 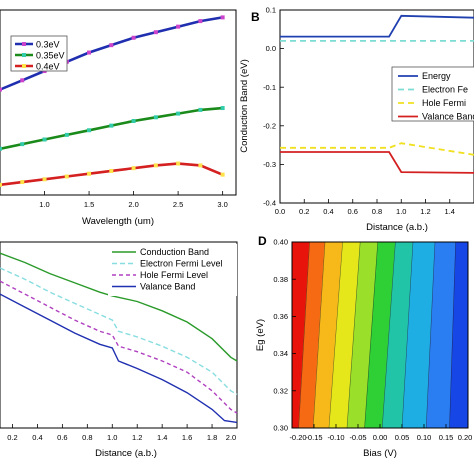 What do you see at coordinates (89, 204) in the screenshot?
I see `panel-a-x-tick-label: 1.5` at bounding box center [89, 204].